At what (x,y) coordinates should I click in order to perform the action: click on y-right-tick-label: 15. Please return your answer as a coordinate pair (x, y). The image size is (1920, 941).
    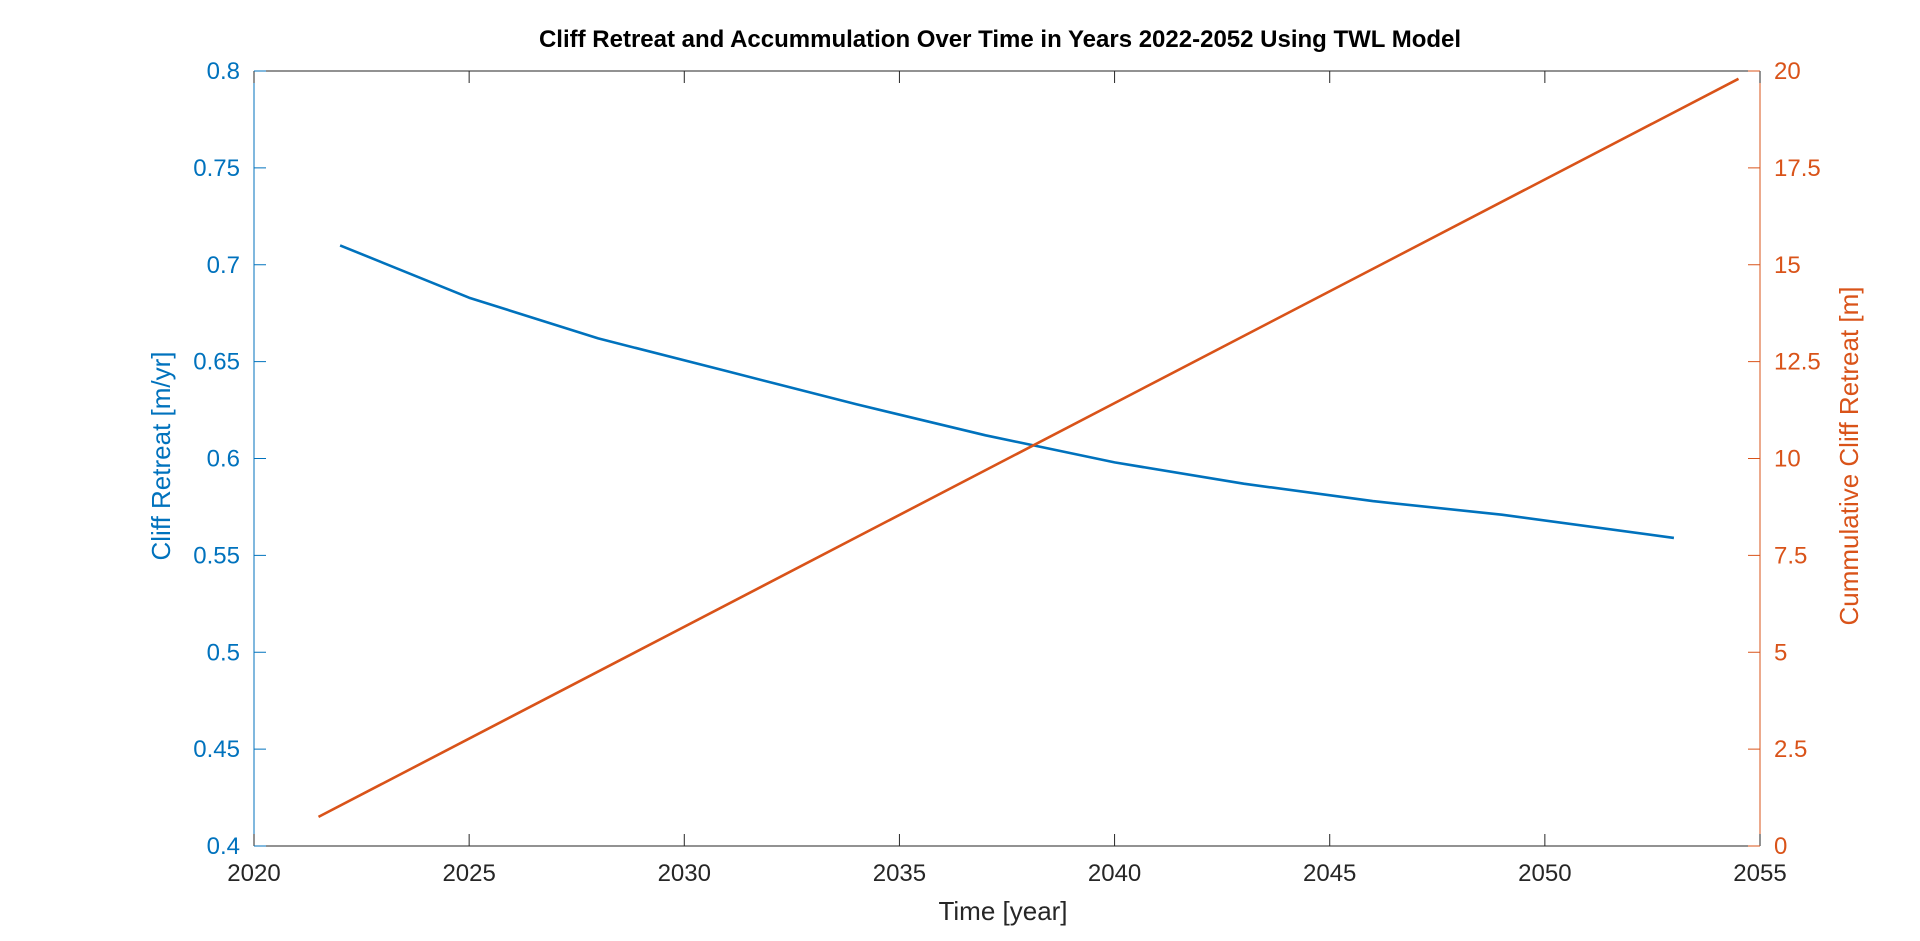
    Looking at the image, I should click on (1787, 265).